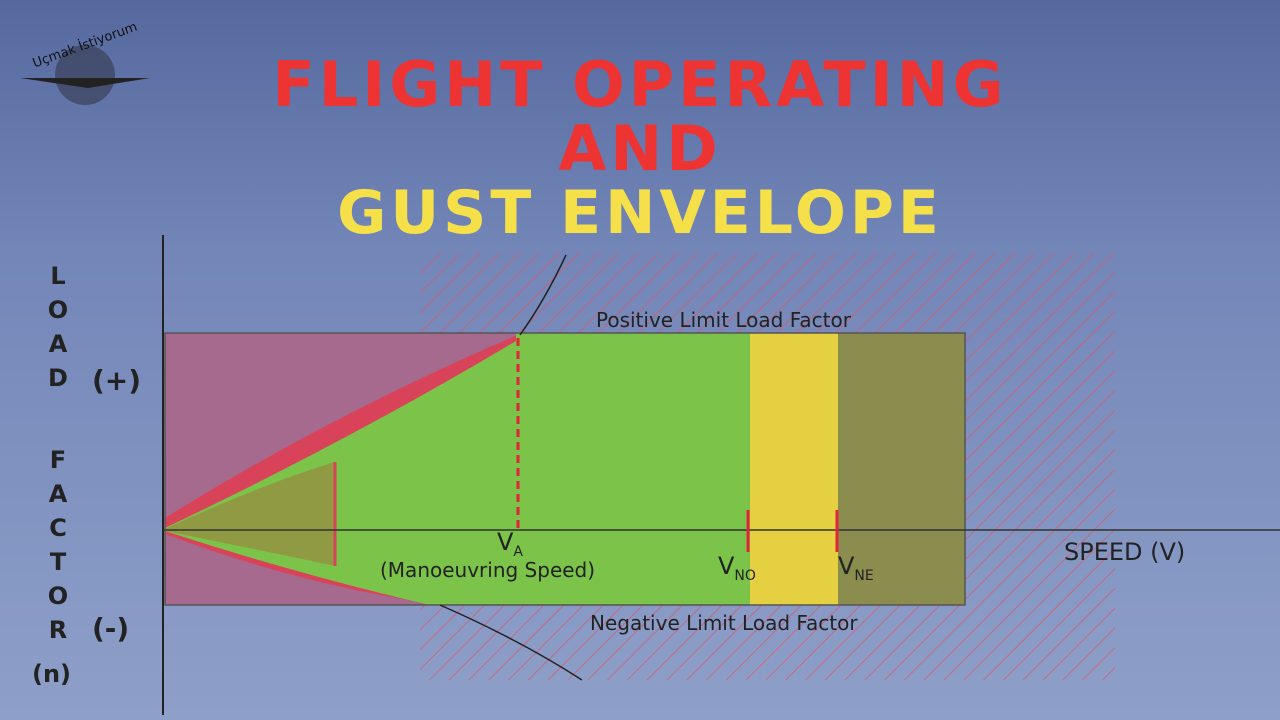  Describe the element at coordinates (117, 380) in the screenshot. I see `positive-sign: (+)` at that location.